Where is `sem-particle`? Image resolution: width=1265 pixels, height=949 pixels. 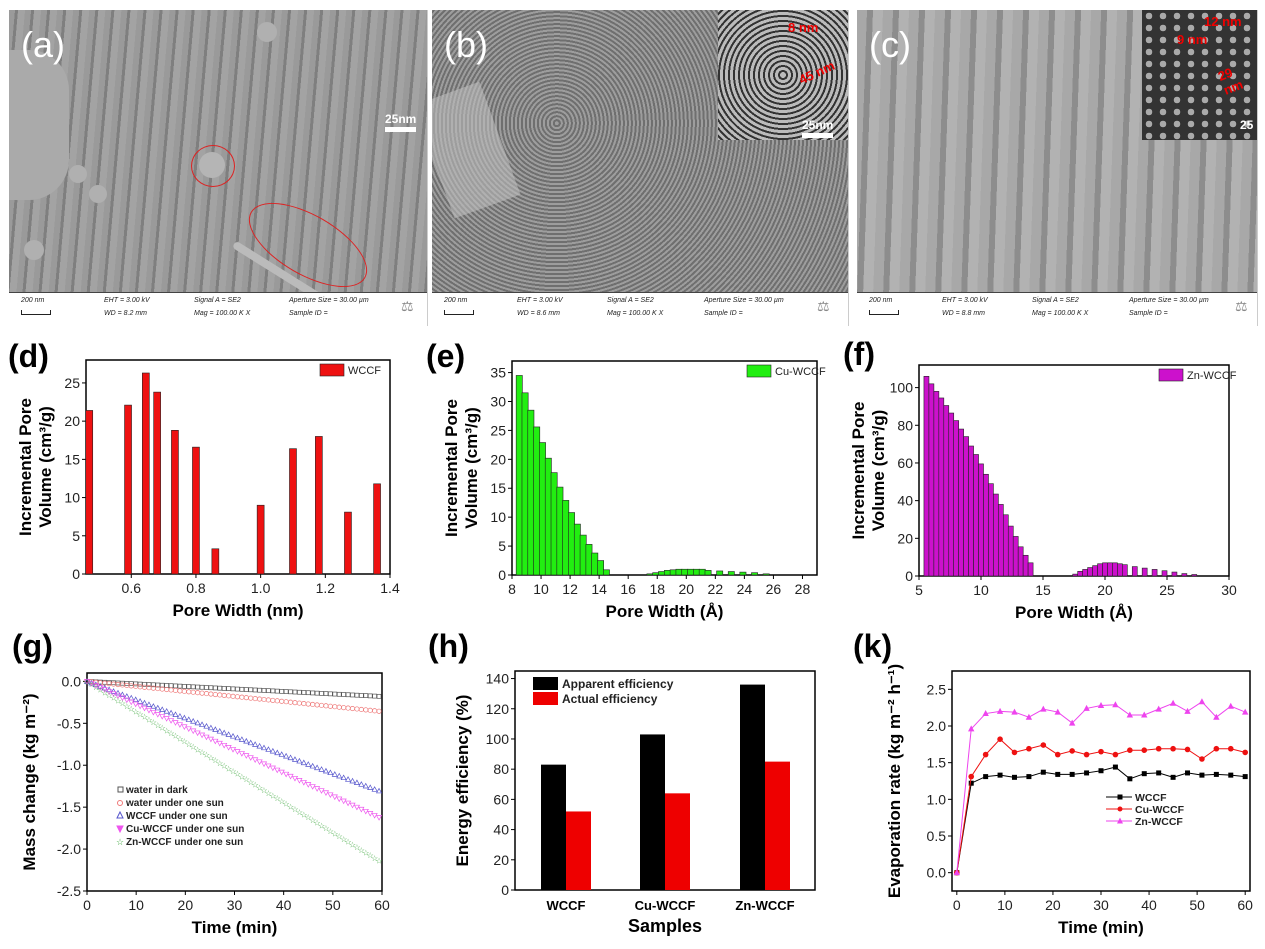 sem-particle is located at coordinates (78, 174).